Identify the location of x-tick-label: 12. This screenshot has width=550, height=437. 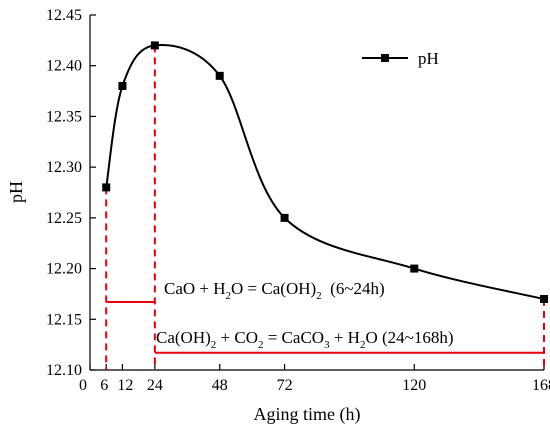
(125, 385).